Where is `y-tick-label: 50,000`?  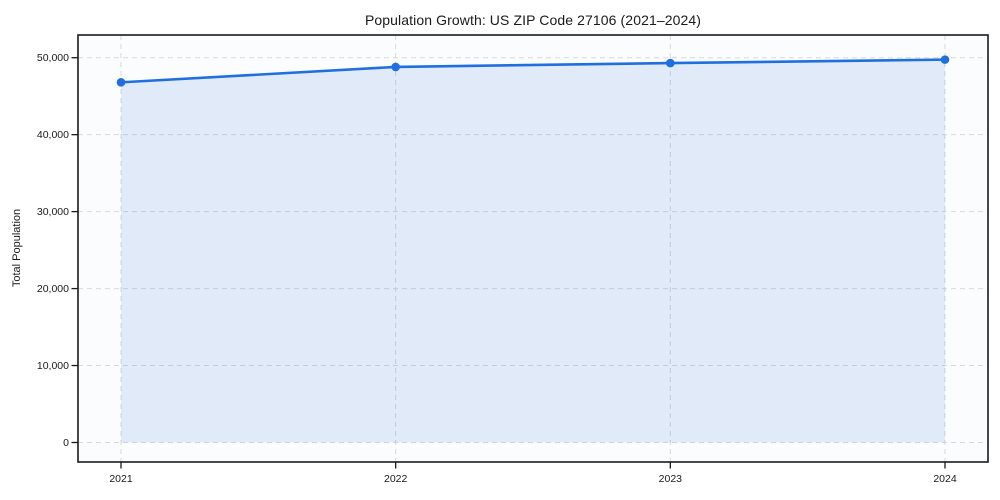 y-tick-label: 50,000 is located at coordinates (53, 58).